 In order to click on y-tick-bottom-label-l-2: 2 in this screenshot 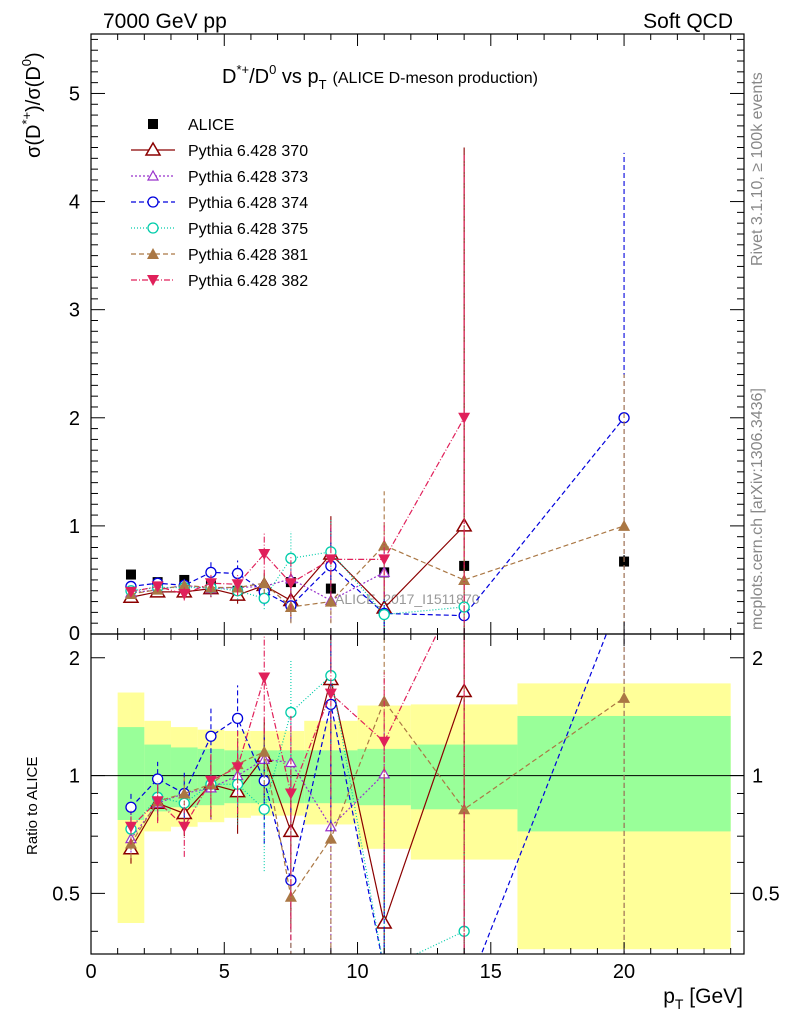, I will do `click(74, 659)`.